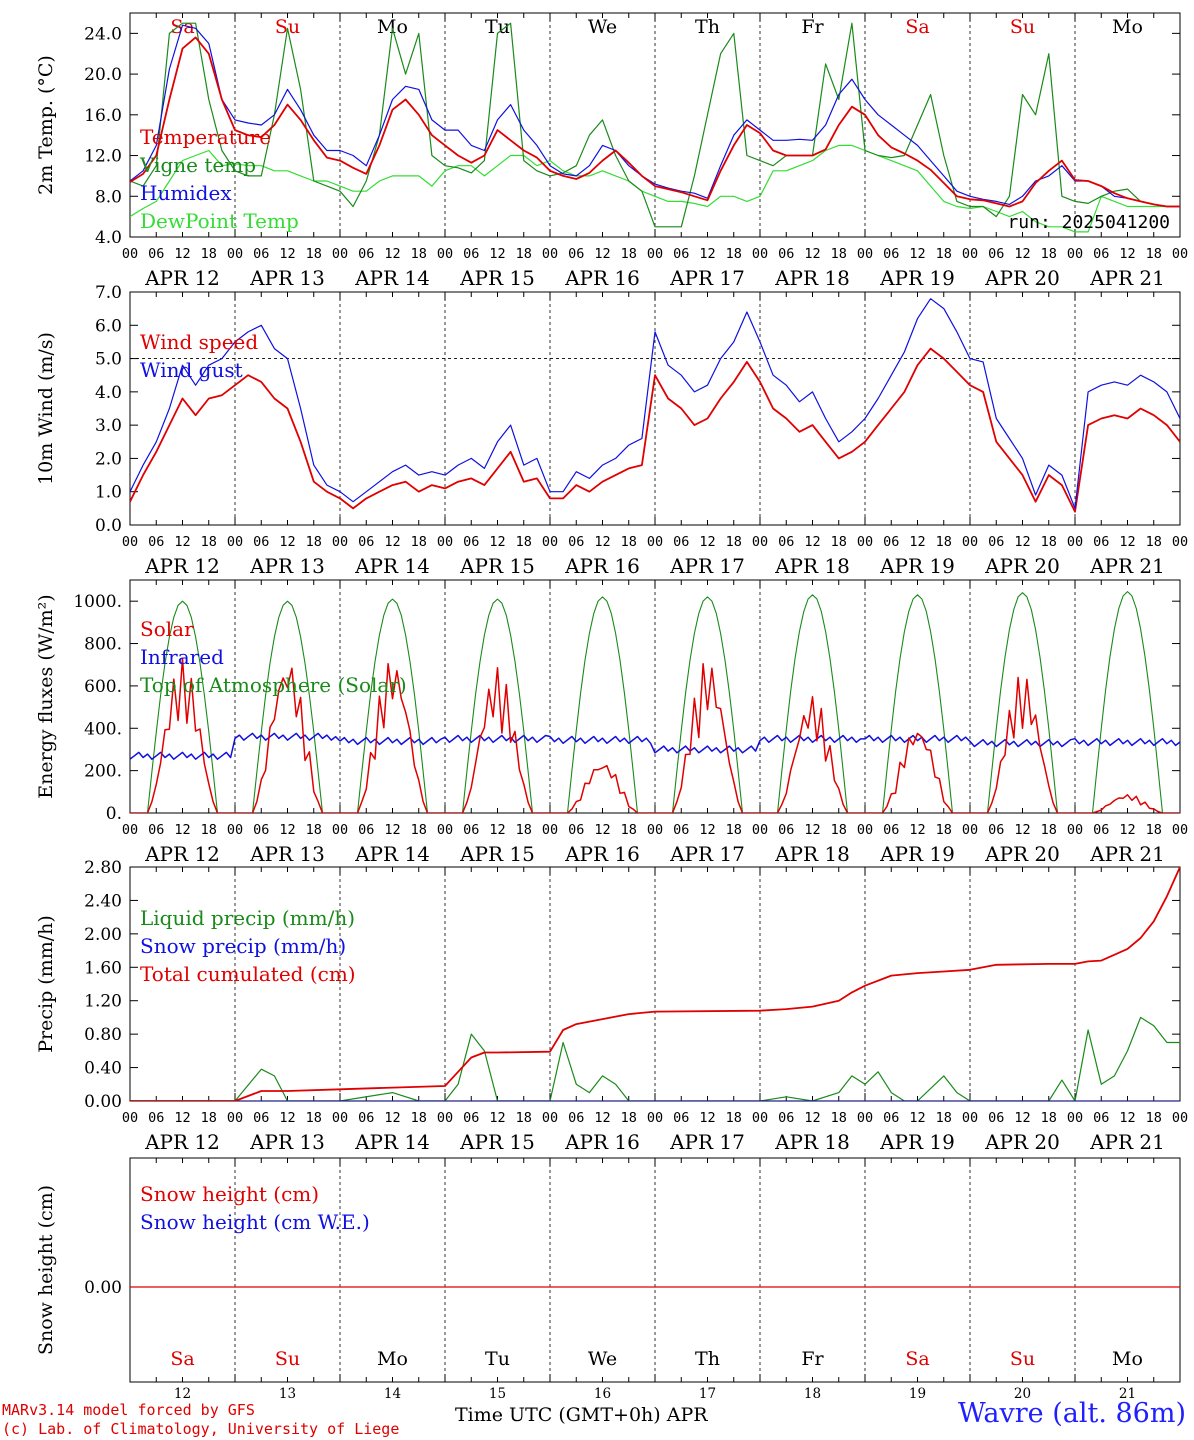 The width and height of the screenshot is (1194, 1440). What do you see at coordinates (219, 221) in the screenshot?
I see `legend-entry: DewPoint Temp` at bounding box center [219, 221].